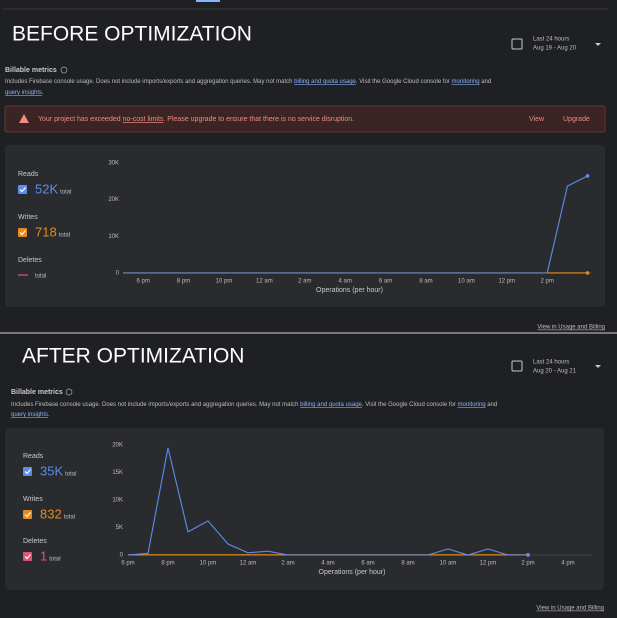  I want to click on view-button: View, so click(537, 119).